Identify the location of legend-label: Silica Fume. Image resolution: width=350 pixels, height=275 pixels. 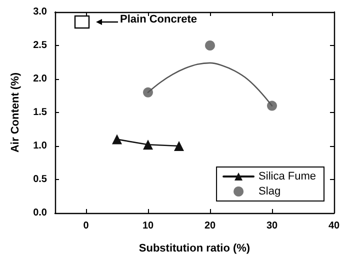
(287, 176).